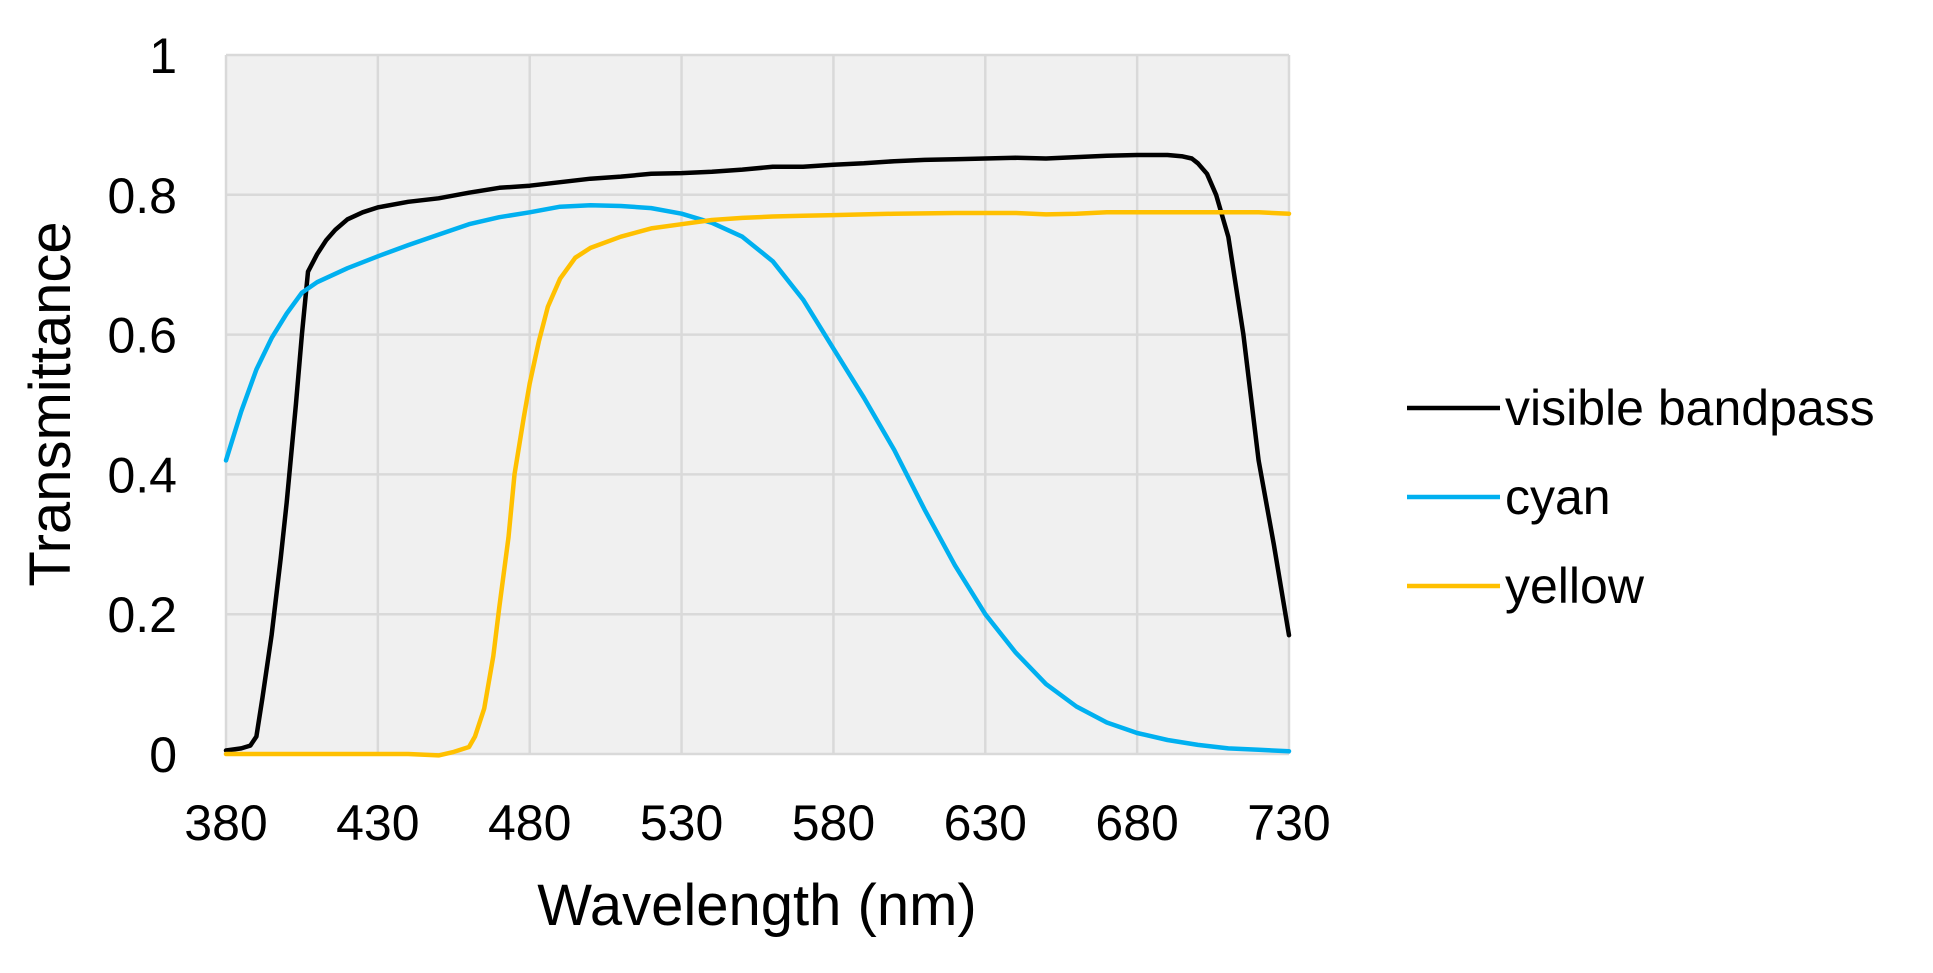 Image resolution: width=1933 pixels, height=973 pixels. Describe the element at coordinates (377, 823) in the screenshot. I see `x-tick-label: 430` at that location.